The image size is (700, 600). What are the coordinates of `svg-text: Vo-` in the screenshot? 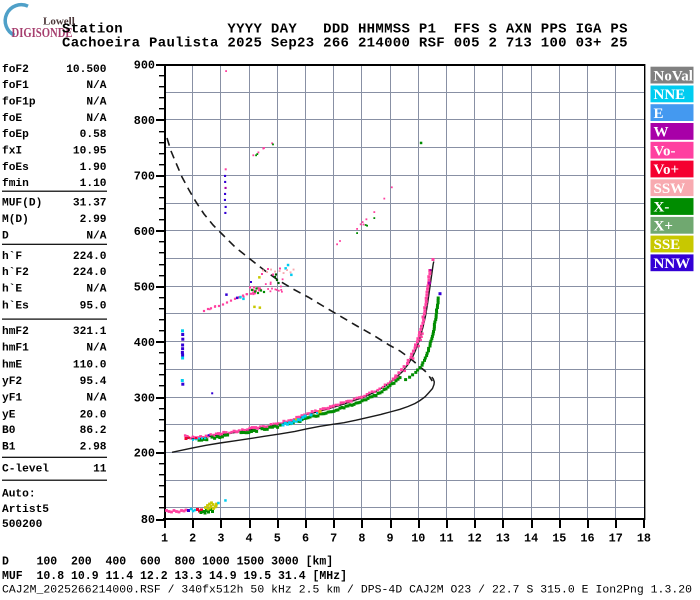 It's located at (665, 151).